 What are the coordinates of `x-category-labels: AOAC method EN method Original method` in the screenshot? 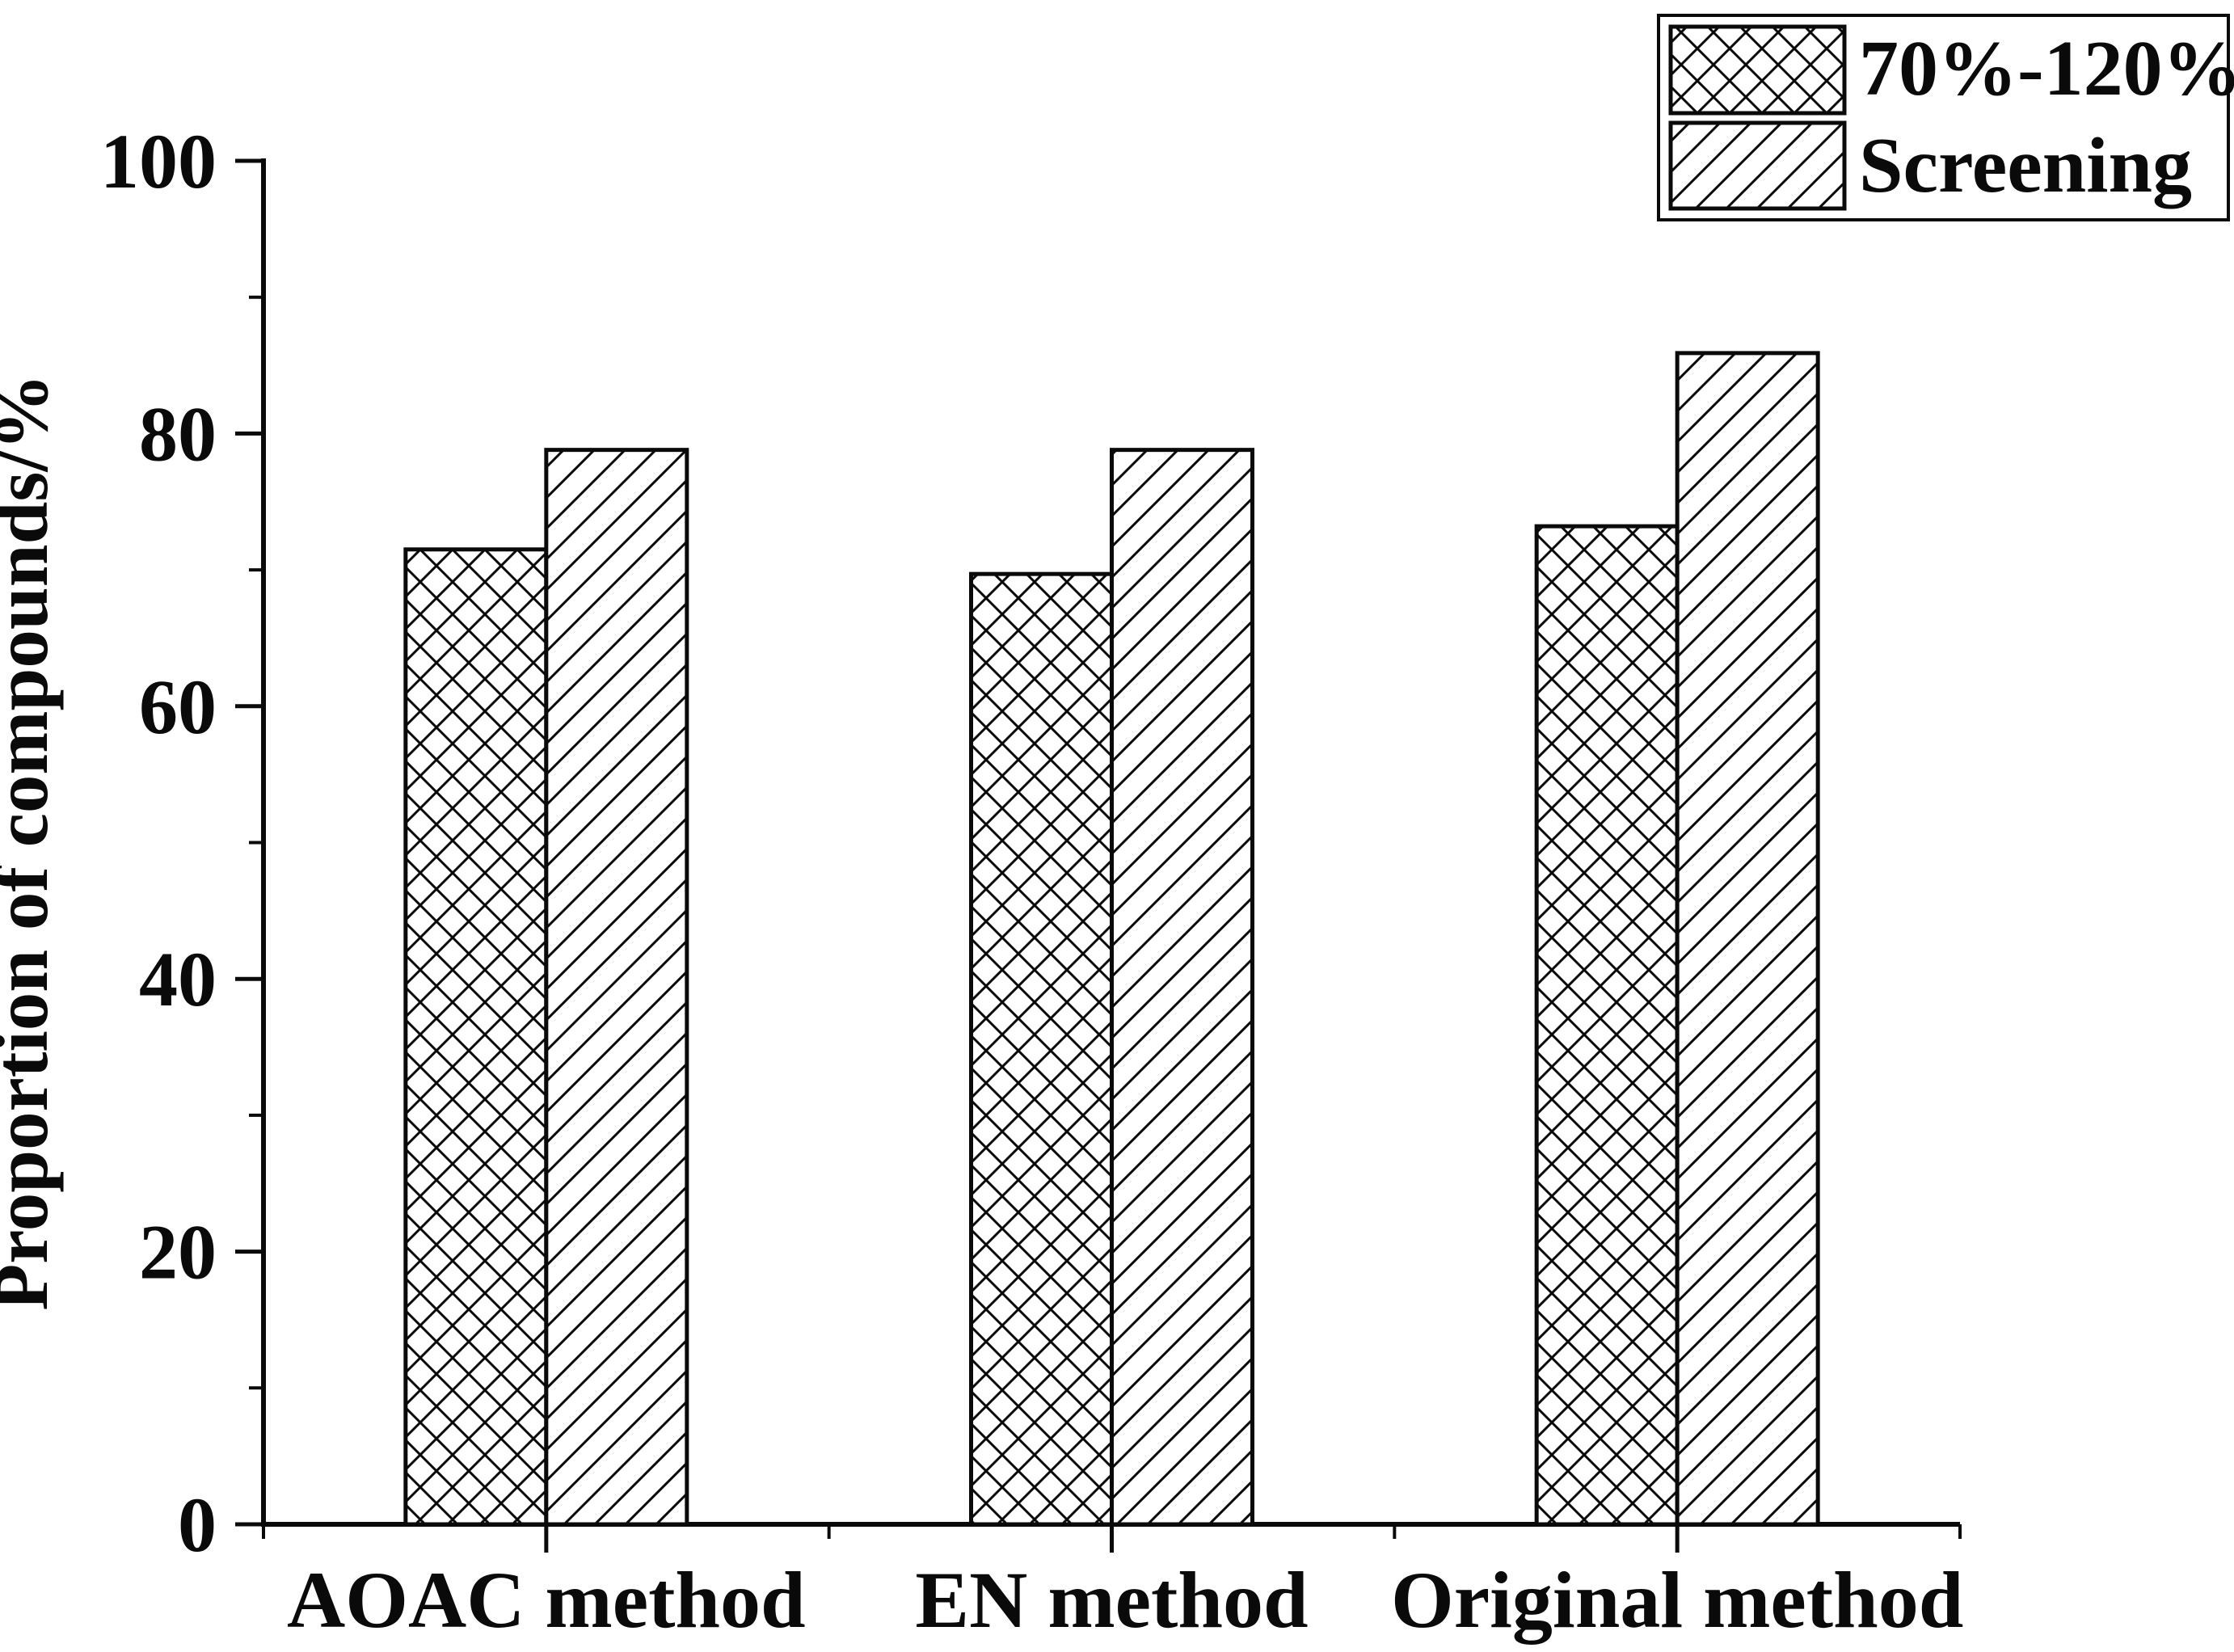 It's located at (1125, 1600).